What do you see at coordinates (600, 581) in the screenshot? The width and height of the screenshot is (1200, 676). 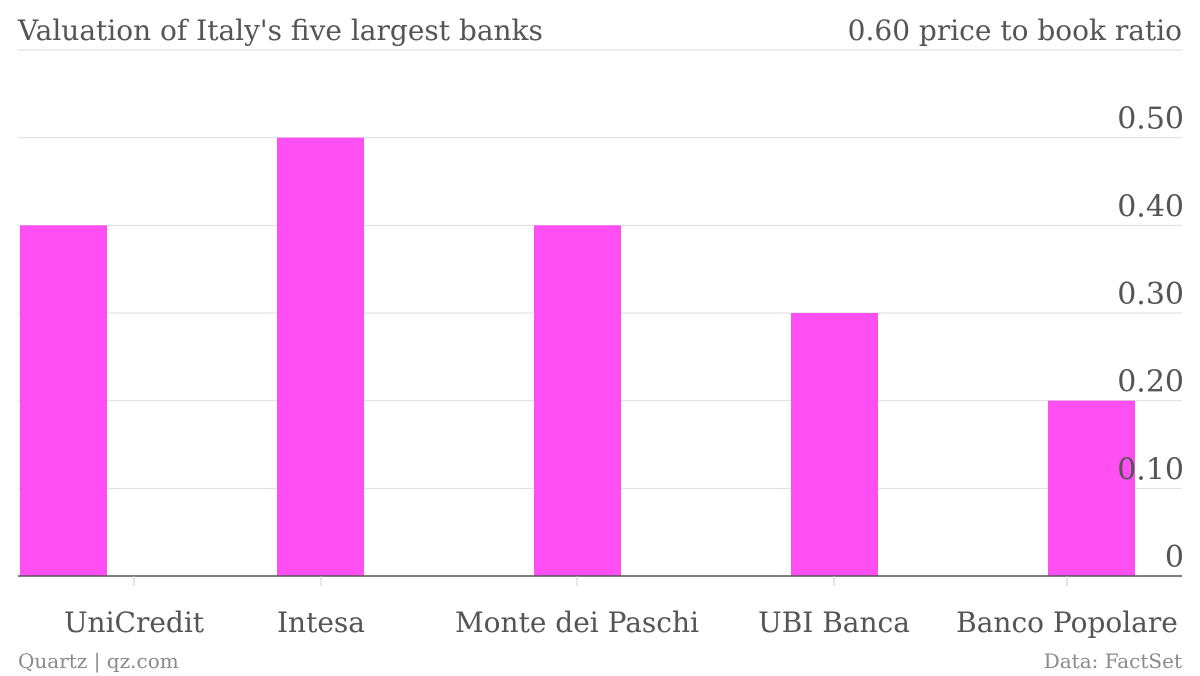 I see `x-ticks` at bounding box center [600, 581].